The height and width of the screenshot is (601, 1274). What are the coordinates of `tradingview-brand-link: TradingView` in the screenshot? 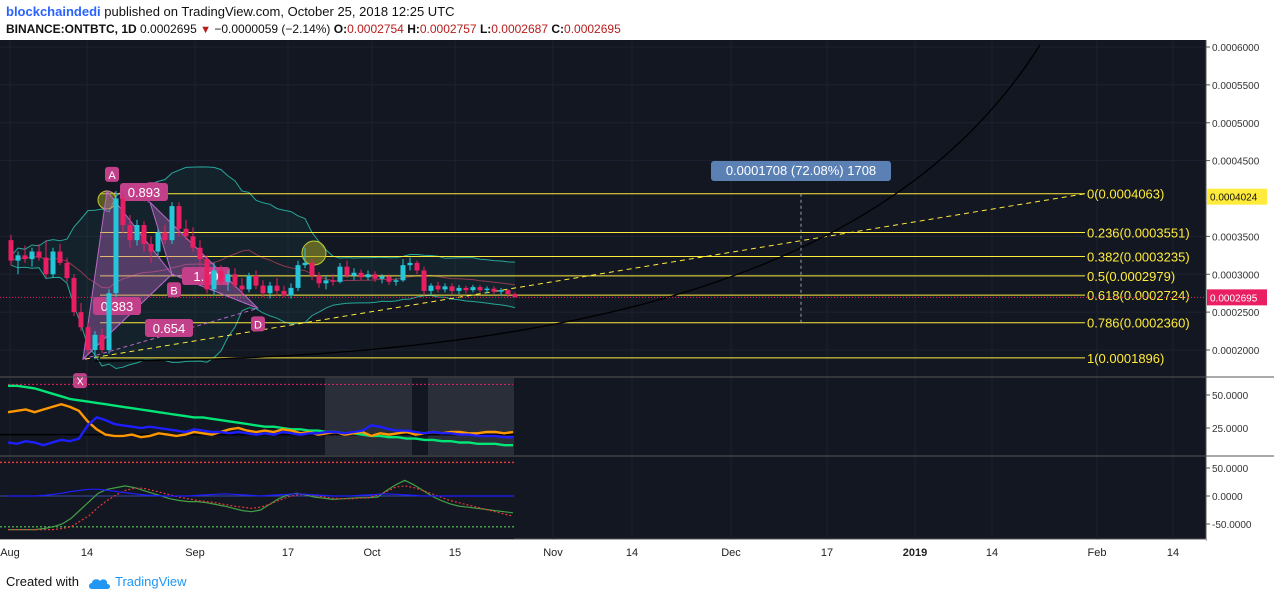 It's located at (150, 581).